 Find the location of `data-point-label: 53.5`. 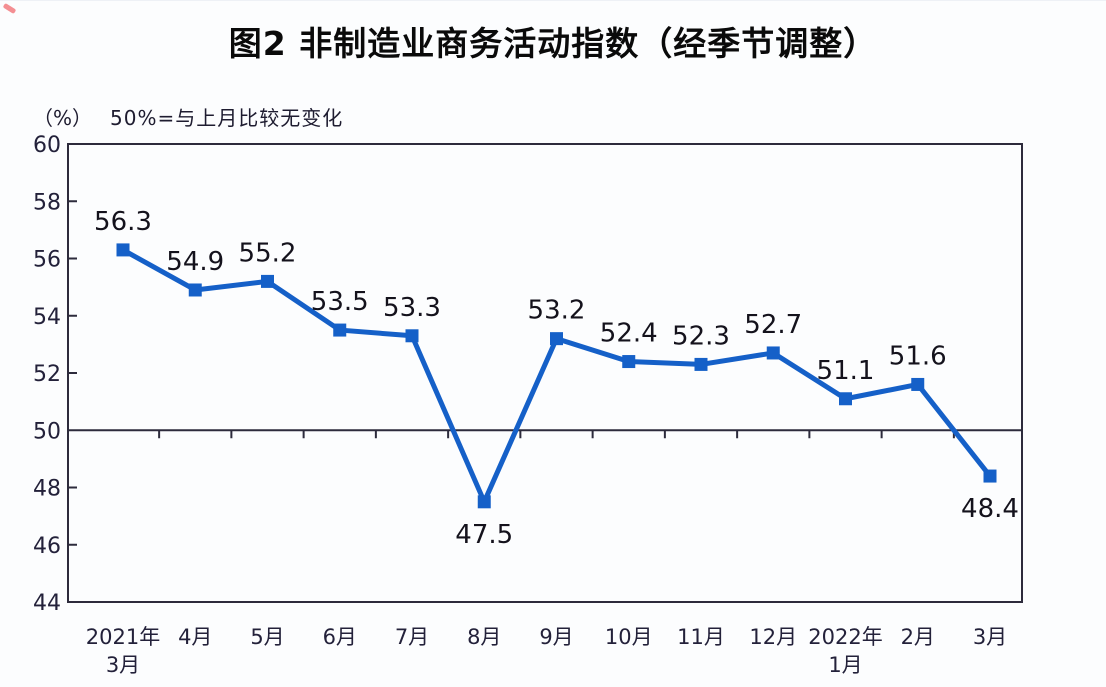

data-point-label: 53.5 is located at coordinates (340, 302).